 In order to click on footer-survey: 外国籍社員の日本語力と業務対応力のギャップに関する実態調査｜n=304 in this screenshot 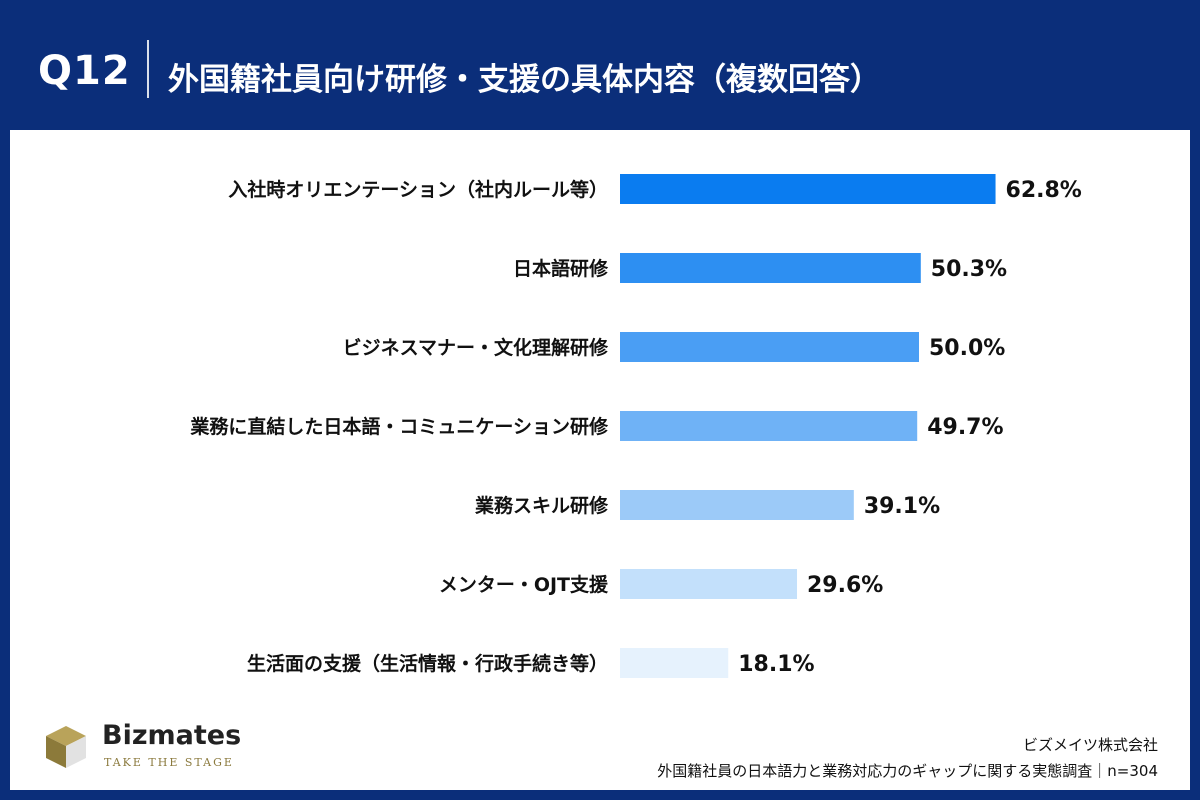, I will do `click(907, 771)`.